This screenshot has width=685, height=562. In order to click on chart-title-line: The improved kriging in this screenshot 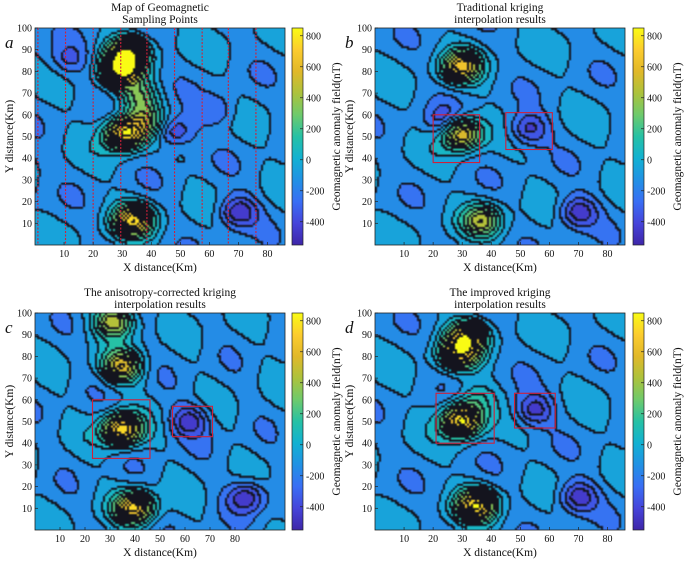, I will do `click(500, 293)`.